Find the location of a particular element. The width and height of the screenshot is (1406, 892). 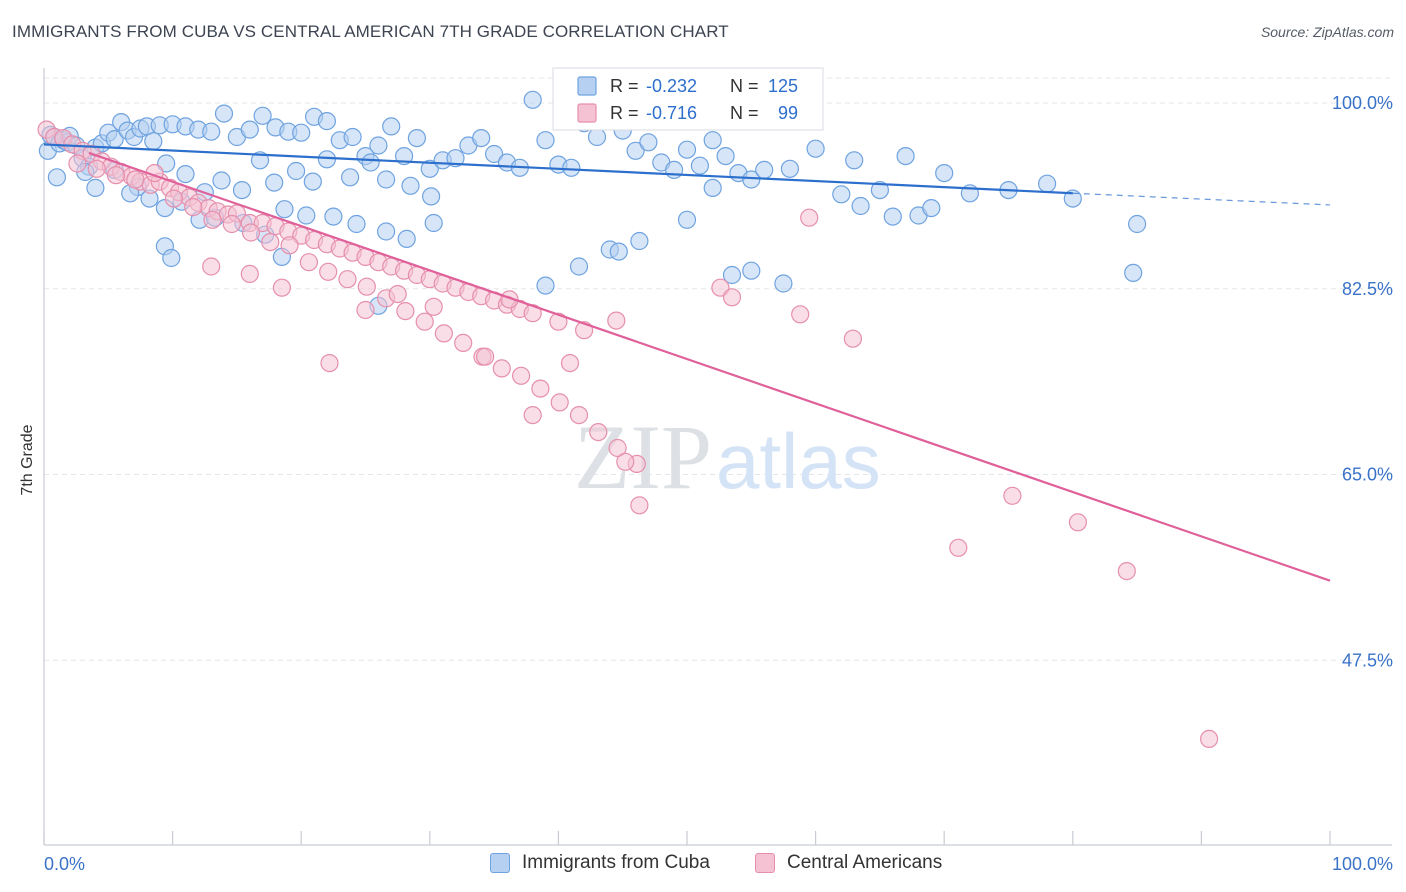

legend-item-cuba: Immigrants from Cuba is located at coordinates (600, 863).